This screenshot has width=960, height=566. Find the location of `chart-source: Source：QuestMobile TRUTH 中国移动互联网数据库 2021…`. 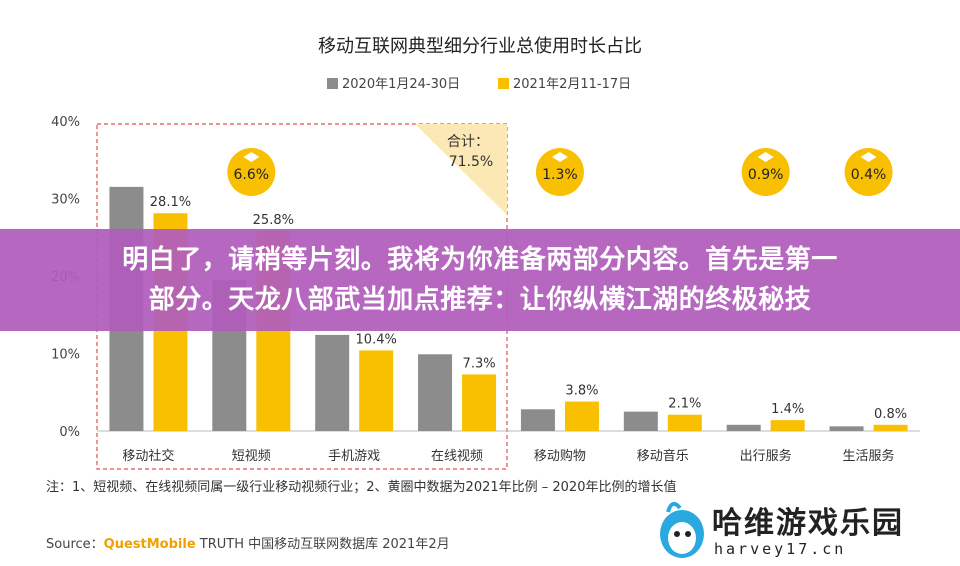

chart-source: Source：QuestMobile TRUTH 中国移动互联网数据库 2021… is located at coordinates (248, 542).